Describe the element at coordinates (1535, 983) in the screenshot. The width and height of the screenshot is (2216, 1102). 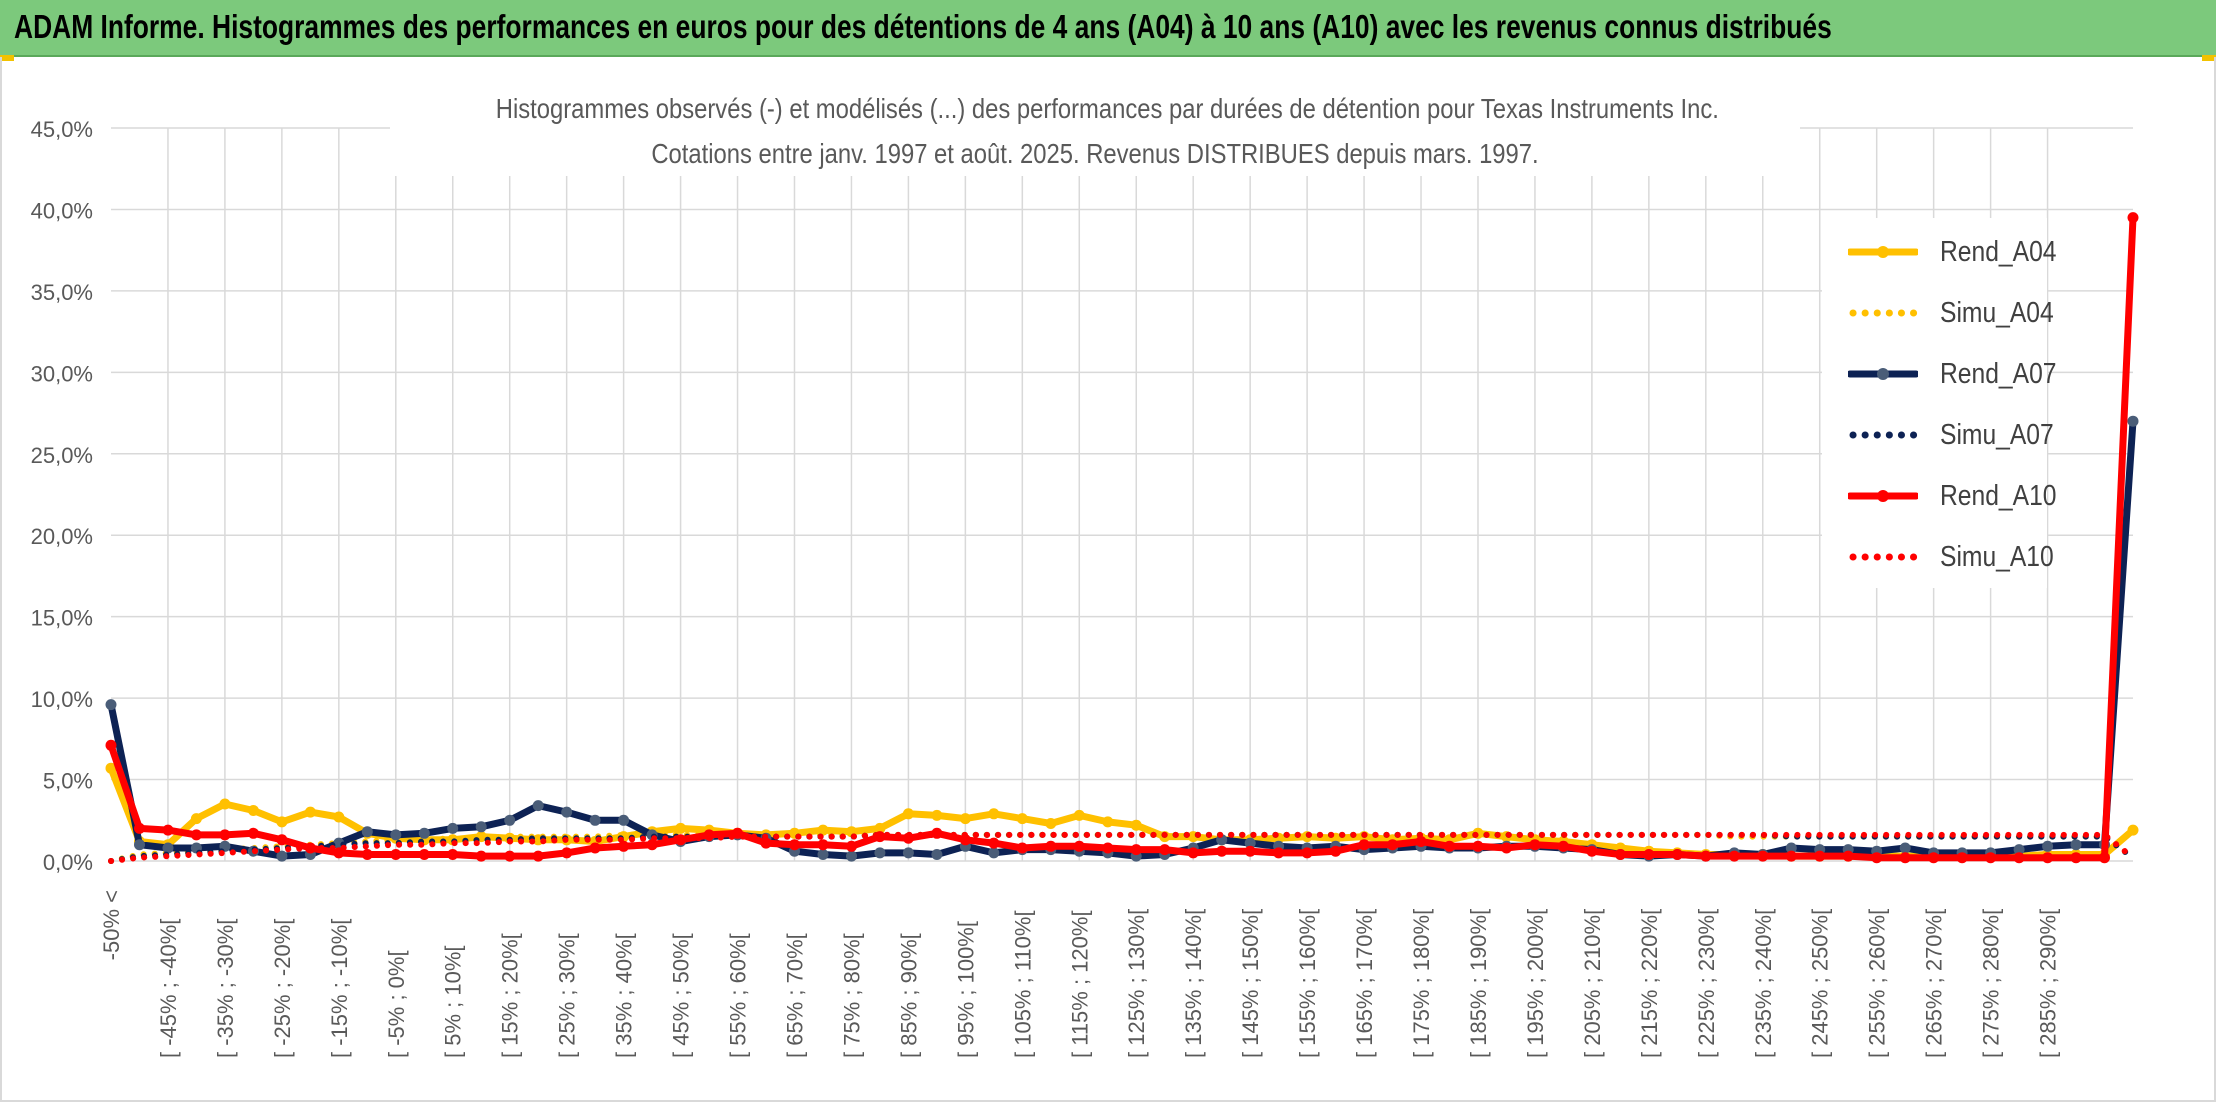
I see `x-tick-label: [ 195% ; 200%[` at that location.